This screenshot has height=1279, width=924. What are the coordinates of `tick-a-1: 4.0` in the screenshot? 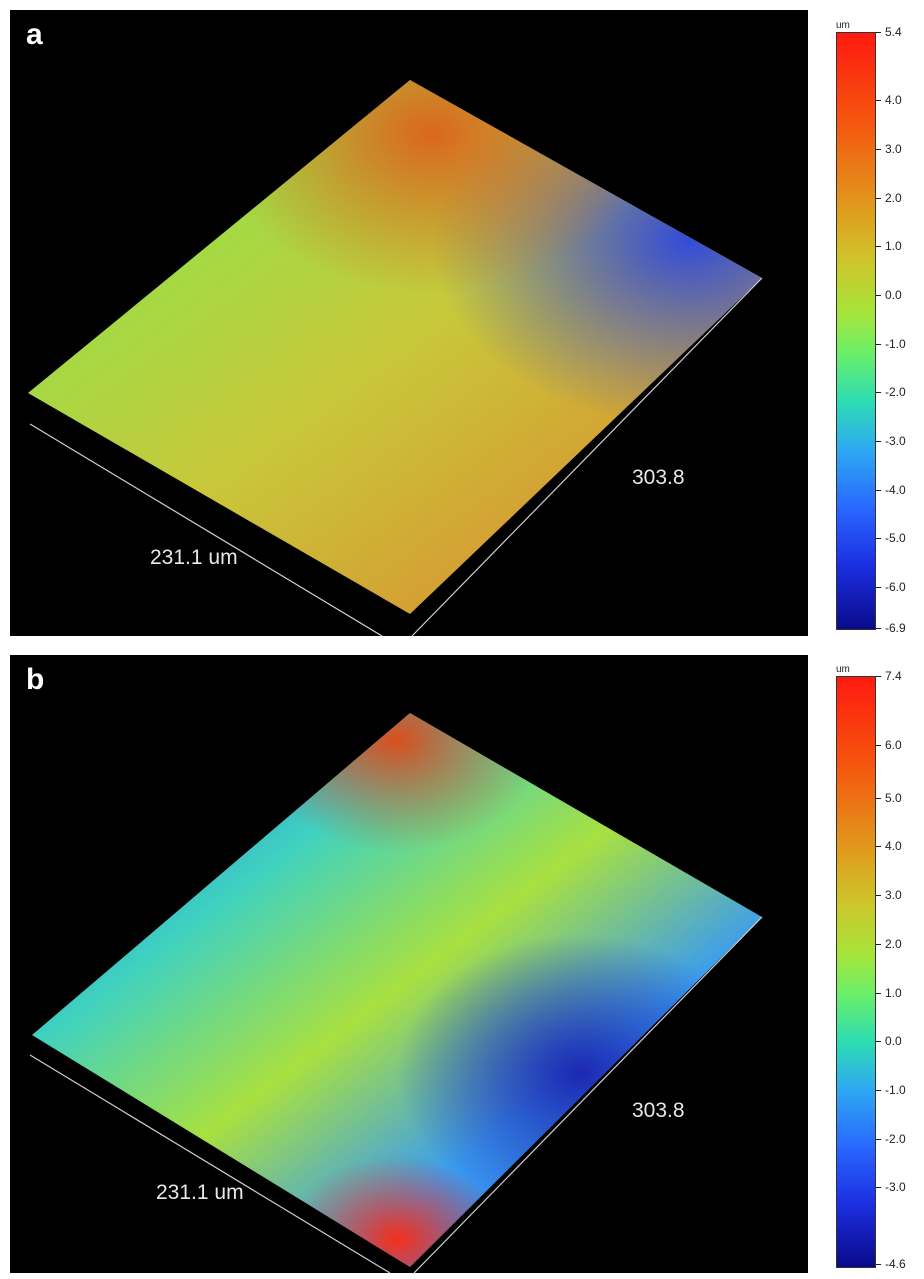 It's located at (889, 100).